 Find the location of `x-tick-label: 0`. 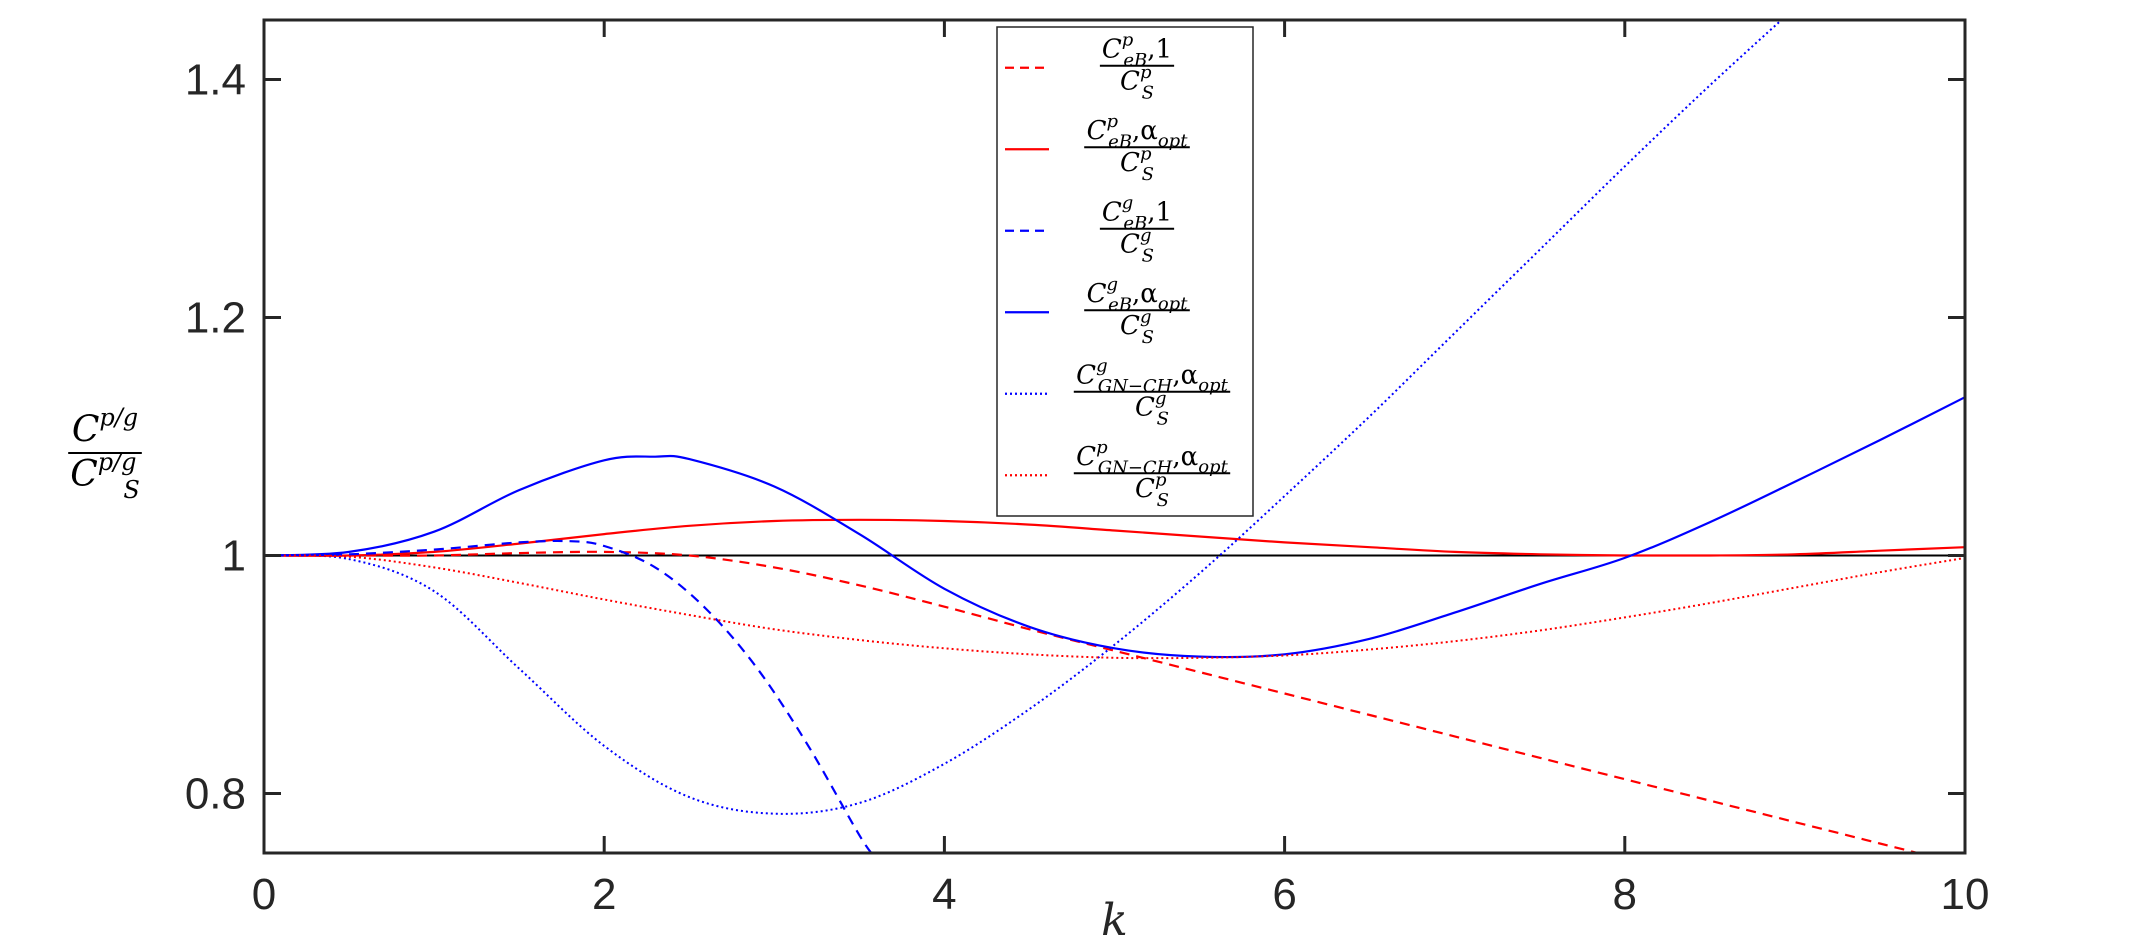

x-tick-label: 0 is located at coordinates (264, 894).